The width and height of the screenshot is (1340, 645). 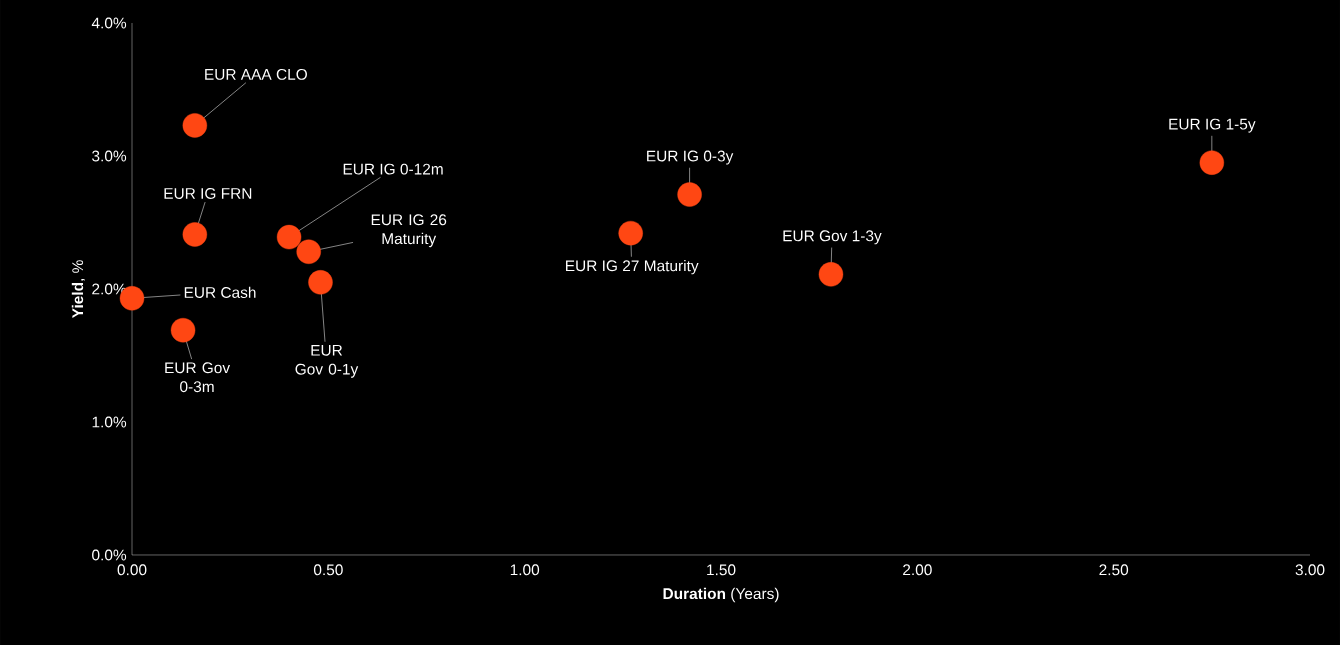 I want to click on x-tick-label: 1.00, so click(x=525, y=570).